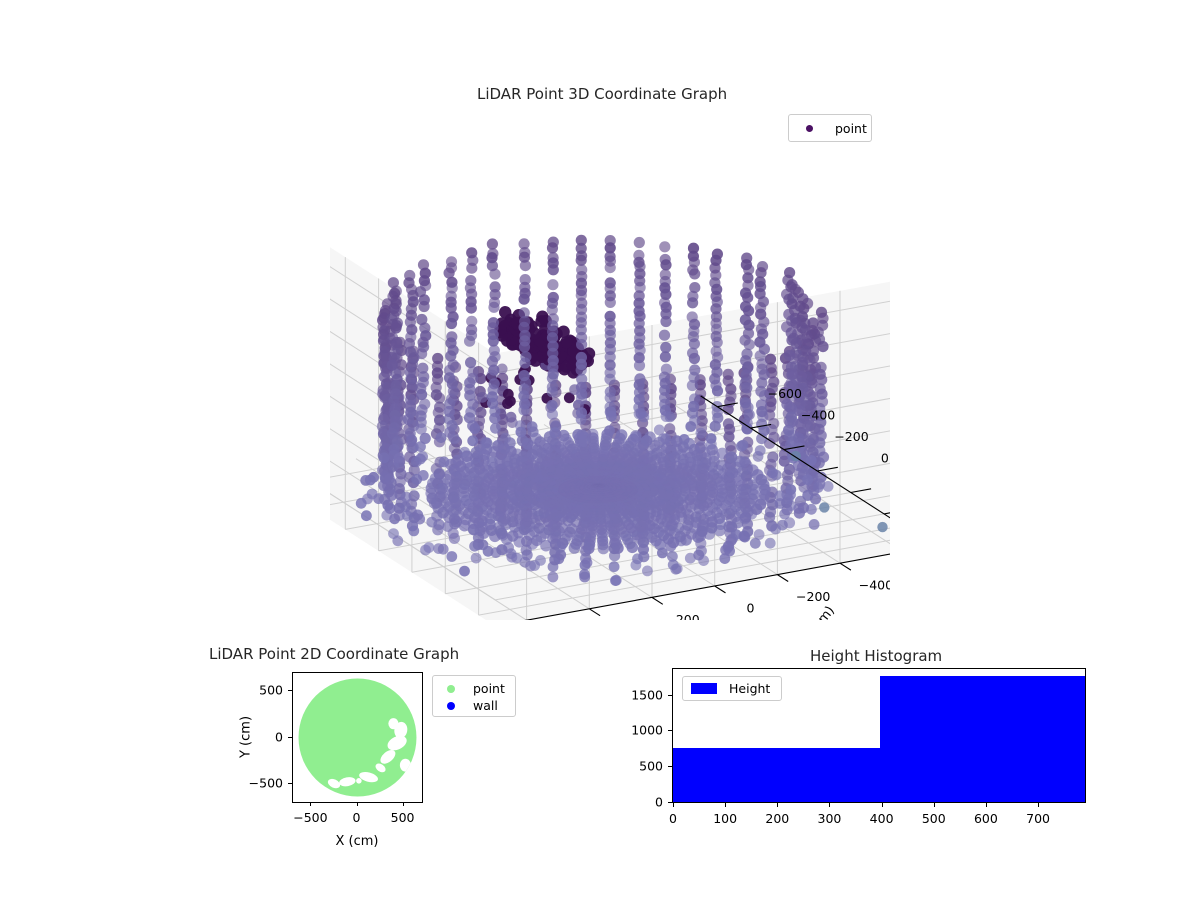 Image resolution: width=1200 pixels, height=900 pixels. I want to click on legend-label-height: Height, so click(750, 688).